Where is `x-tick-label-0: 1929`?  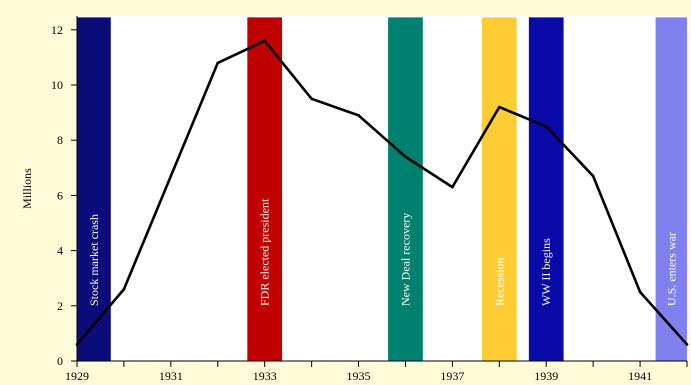 x-tick-label-0: 1929 is located at coordinates (77, 376).